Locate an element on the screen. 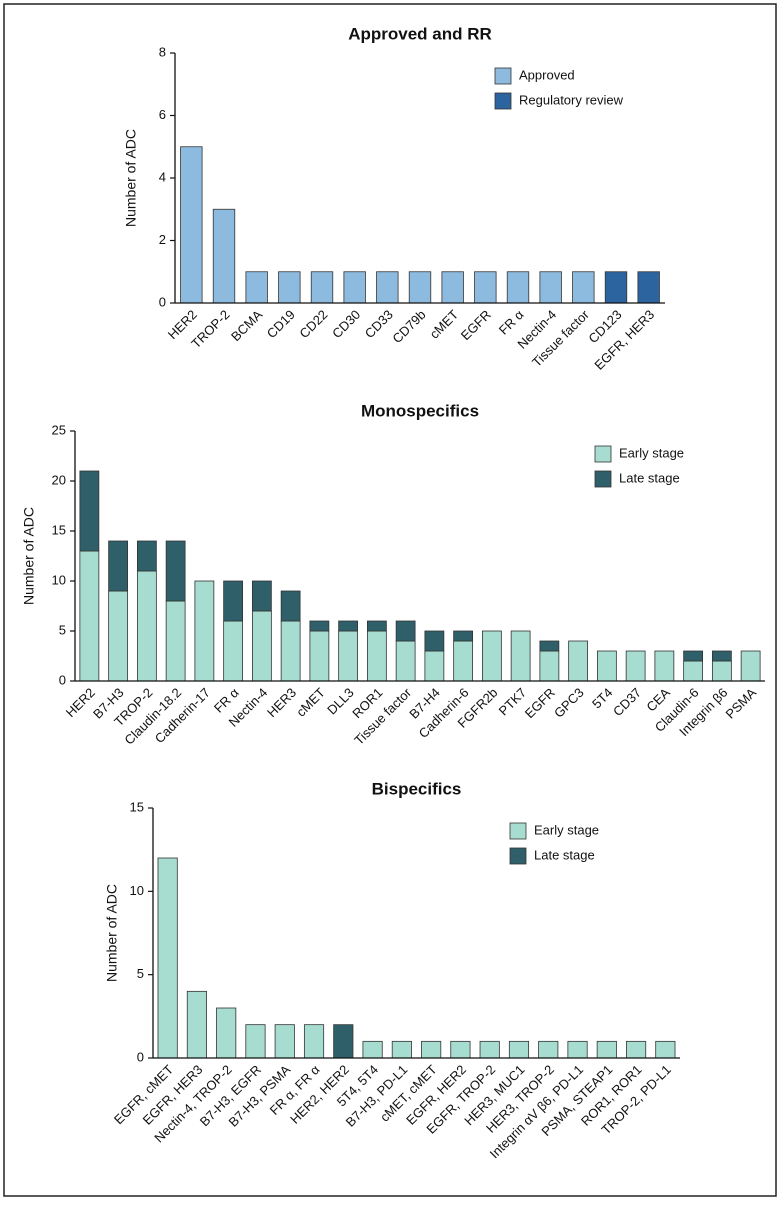 Image resolution: width=780 pixels, height=1205 pixels. y-tick-label: 6 is located at coordinates (162, 114).